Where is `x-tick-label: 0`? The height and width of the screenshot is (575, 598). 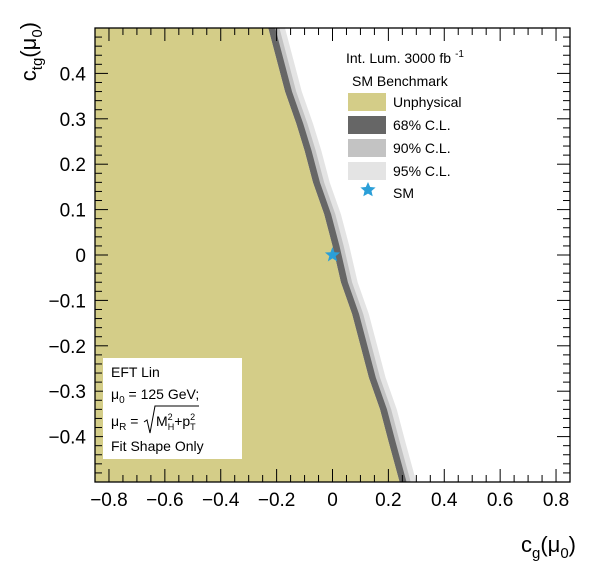
x-tick-label: 0 is located at coordinates (332, 500).